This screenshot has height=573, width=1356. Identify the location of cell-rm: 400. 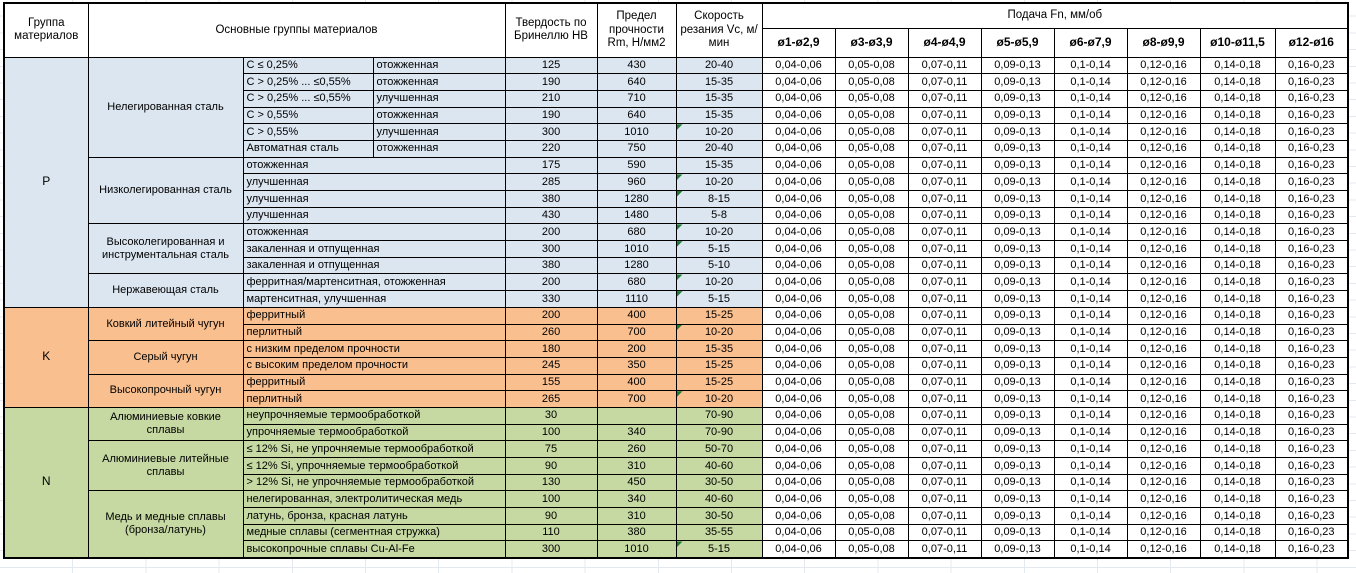
(636, 315).